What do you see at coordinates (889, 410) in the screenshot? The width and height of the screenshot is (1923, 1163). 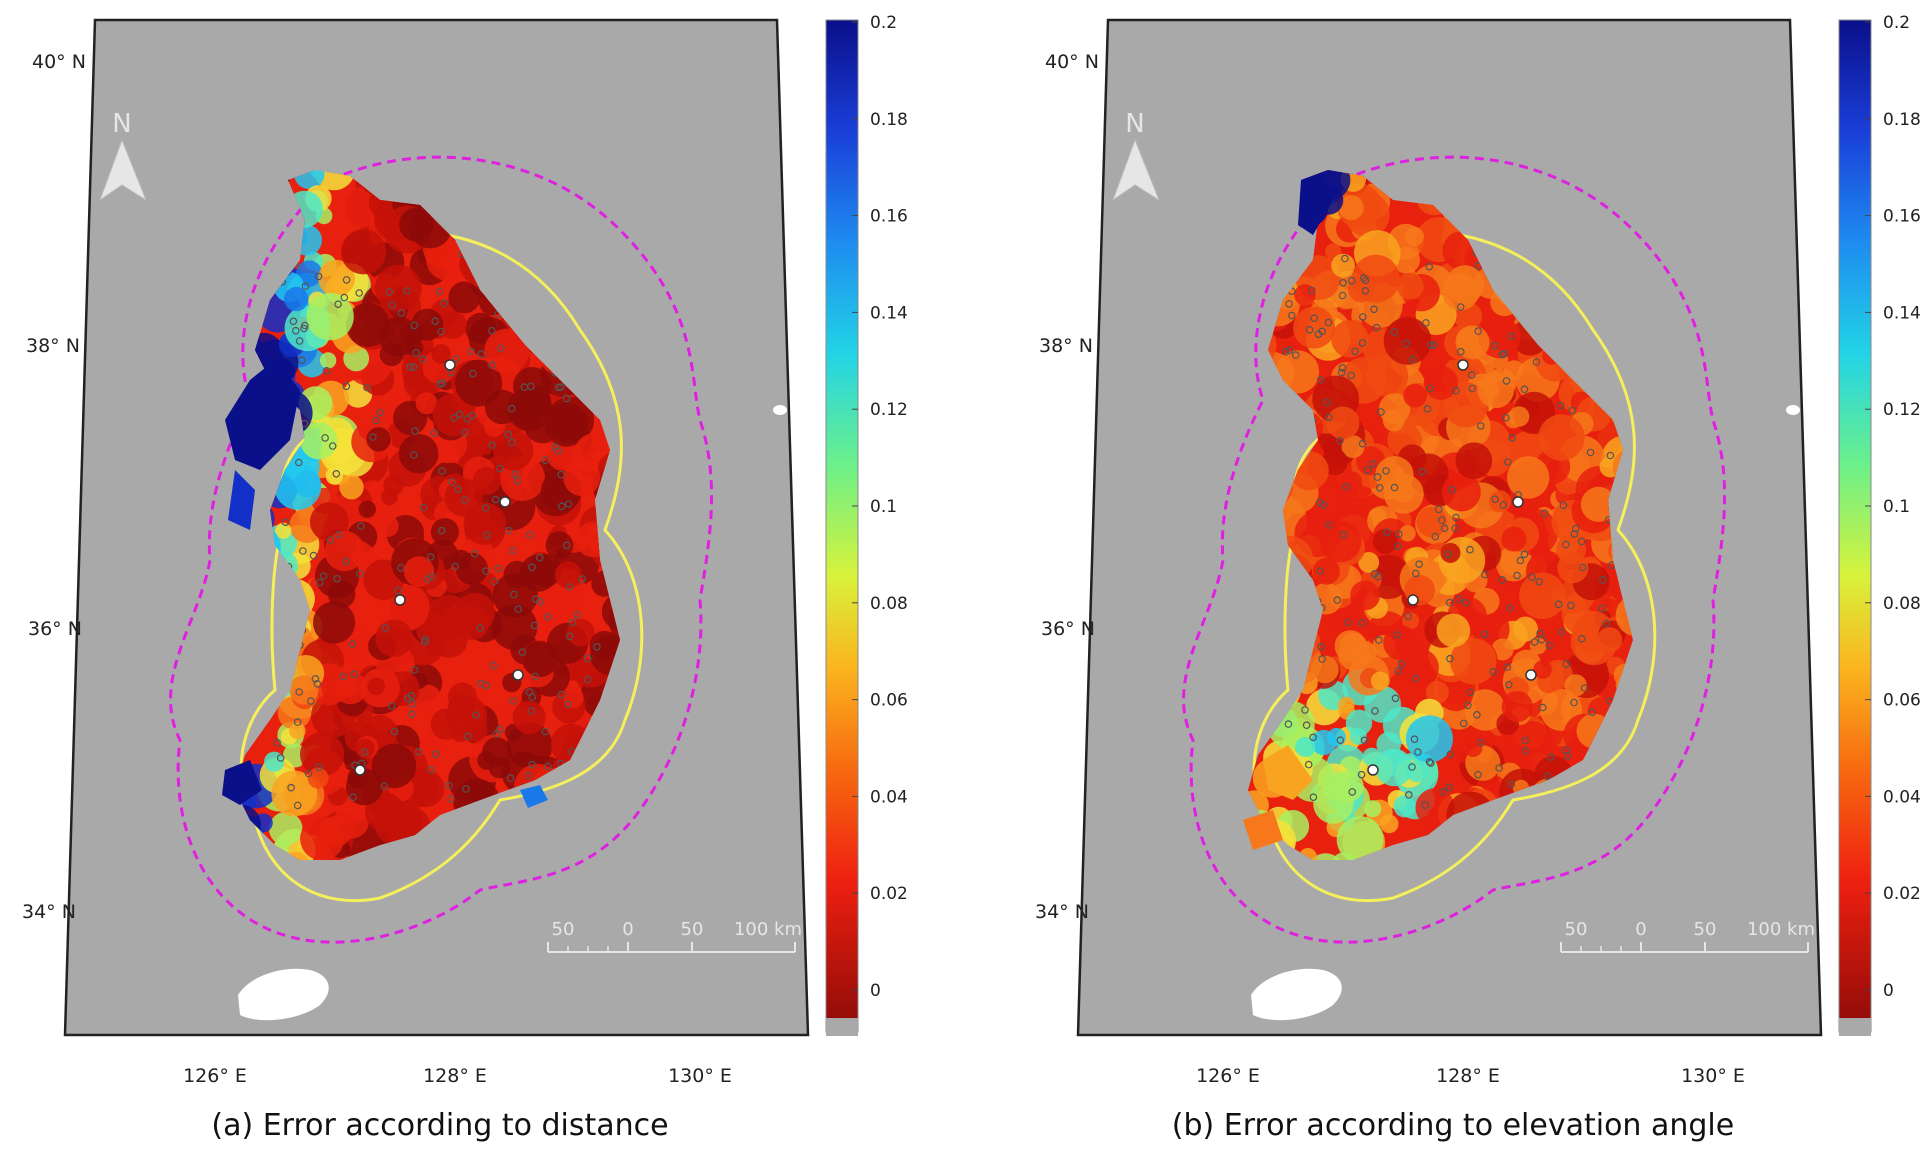 I see `colorbar-tick-label: 0.12` at bounding box center [889, 410].